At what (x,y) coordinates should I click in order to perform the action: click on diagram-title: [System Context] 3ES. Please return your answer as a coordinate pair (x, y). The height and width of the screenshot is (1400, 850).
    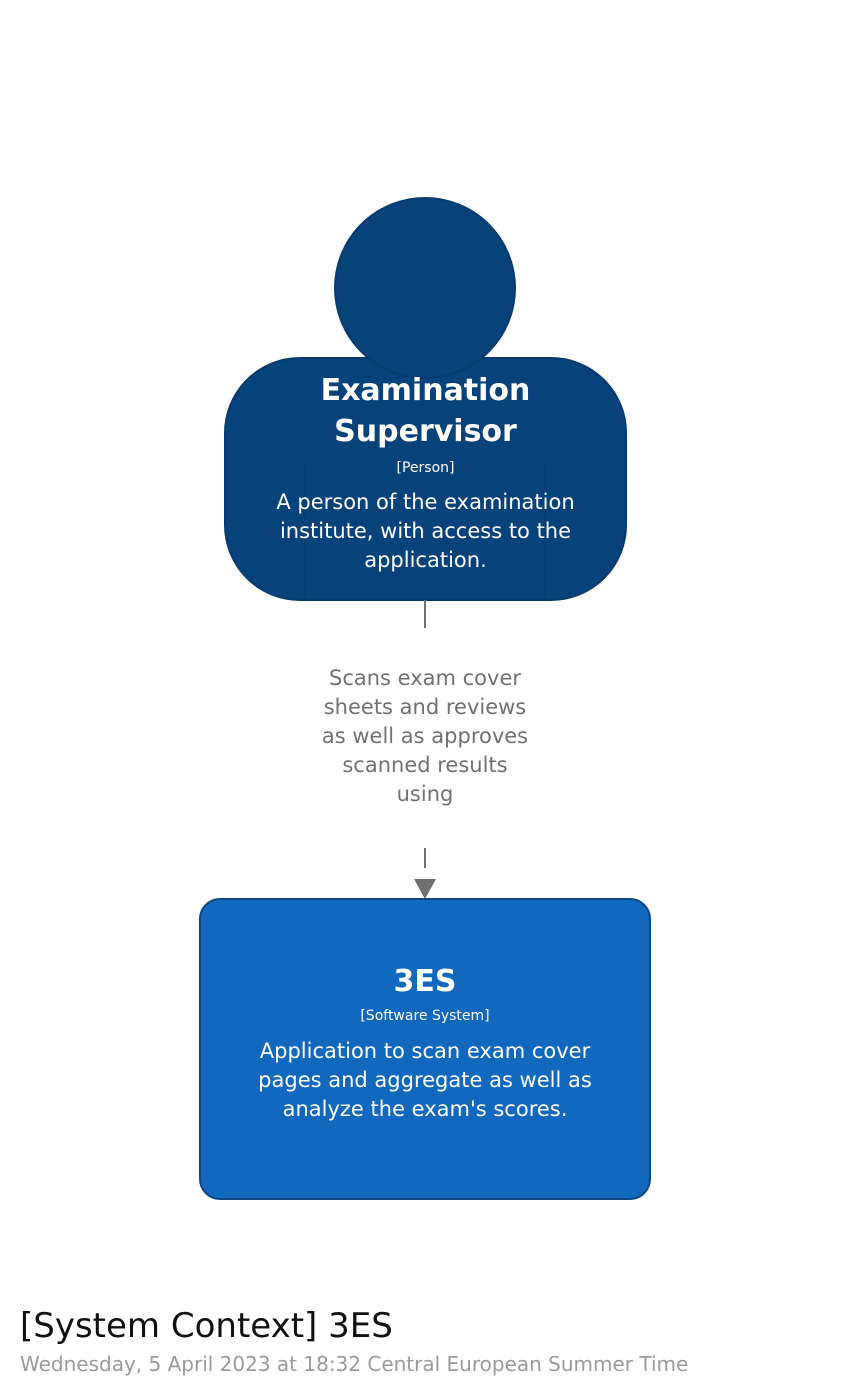
    Looking at the image, I should click on (206, 1326).